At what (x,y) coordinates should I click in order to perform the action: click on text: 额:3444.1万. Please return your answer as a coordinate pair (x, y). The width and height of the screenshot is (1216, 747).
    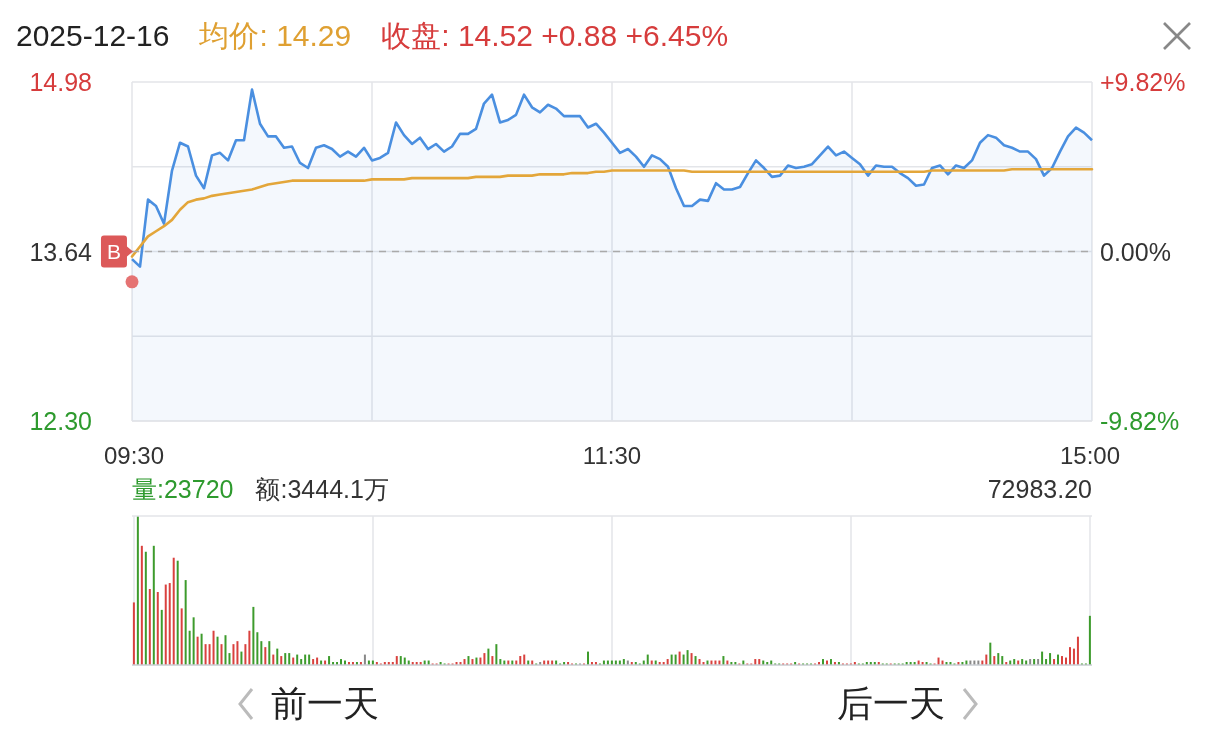
    Looking at the image, I should click on (322, 488).